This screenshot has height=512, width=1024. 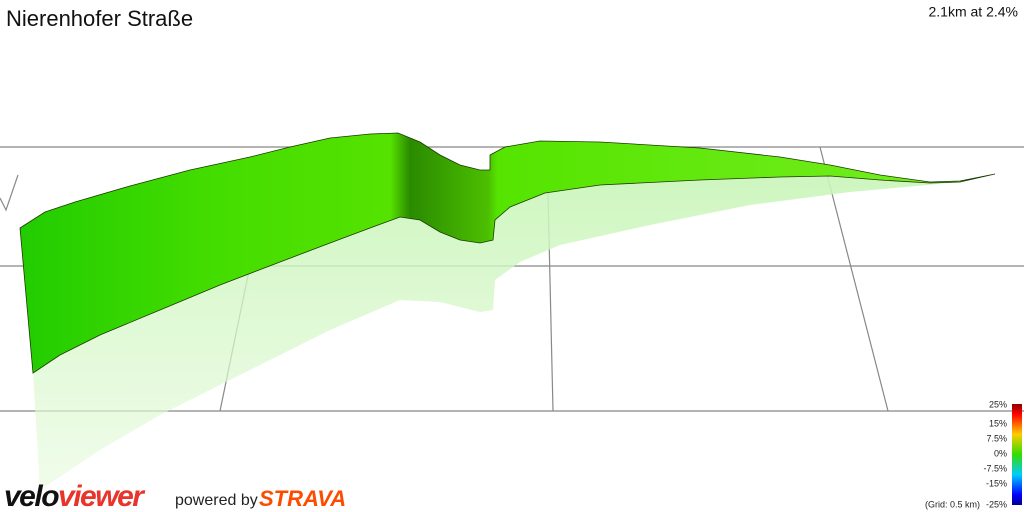 What do you see at coordinates (996, 483) in the screenshot?
I see `scale-label: -15%` at bounding box center [996, 483].